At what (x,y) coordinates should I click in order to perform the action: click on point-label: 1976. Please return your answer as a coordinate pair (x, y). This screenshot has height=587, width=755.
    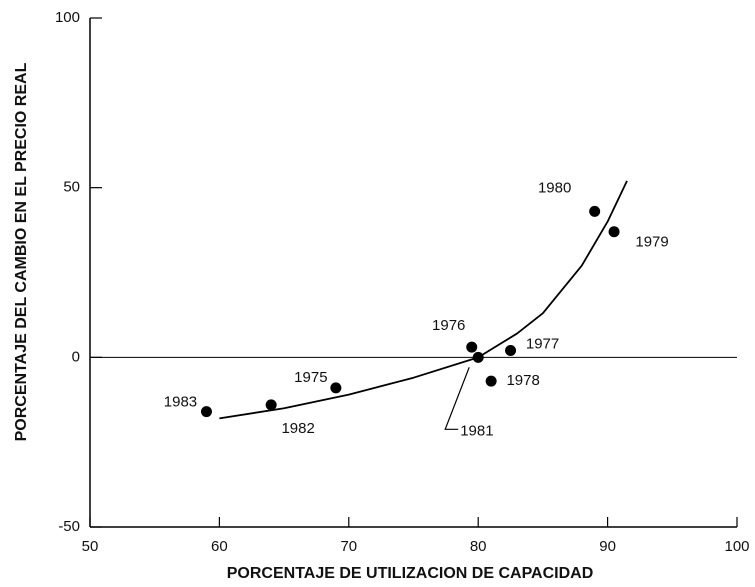
    Looking at the image, I should click on (448, 325).